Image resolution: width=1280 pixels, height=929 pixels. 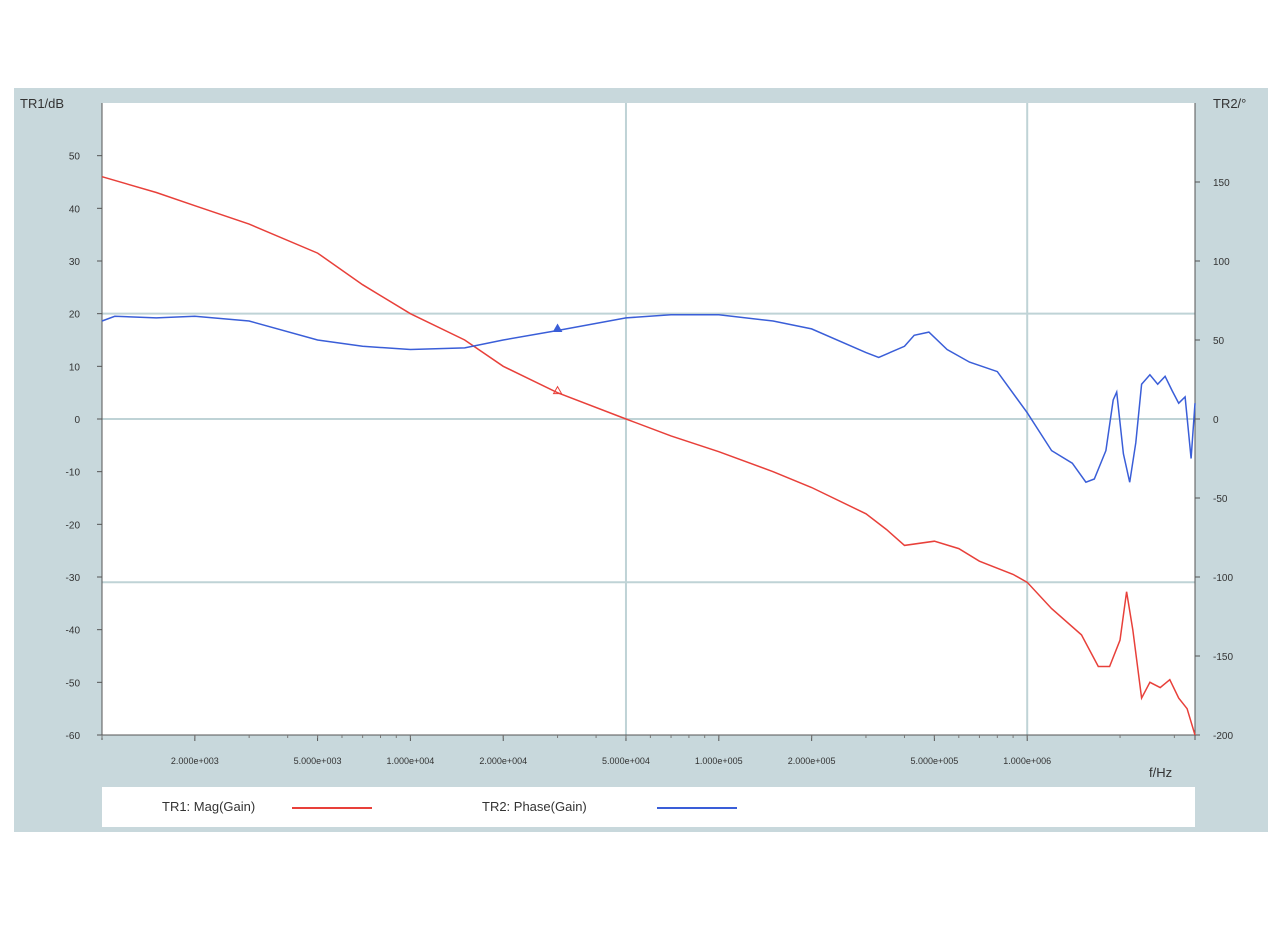 What do you see at coordinates (75, 367) in the screenshot?
I see `left-tick-label-4: 10` at bounding box center [75, 367].